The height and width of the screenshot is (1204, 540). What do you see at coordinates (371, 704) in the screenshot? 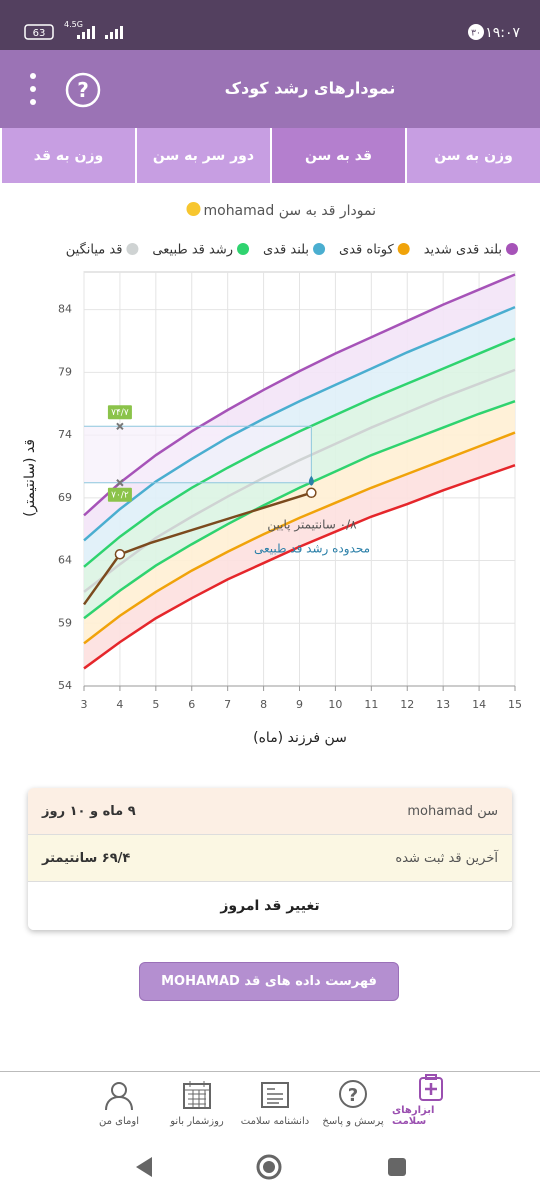
I see `x-tick-label: 11` at bounding box center [371, 704].